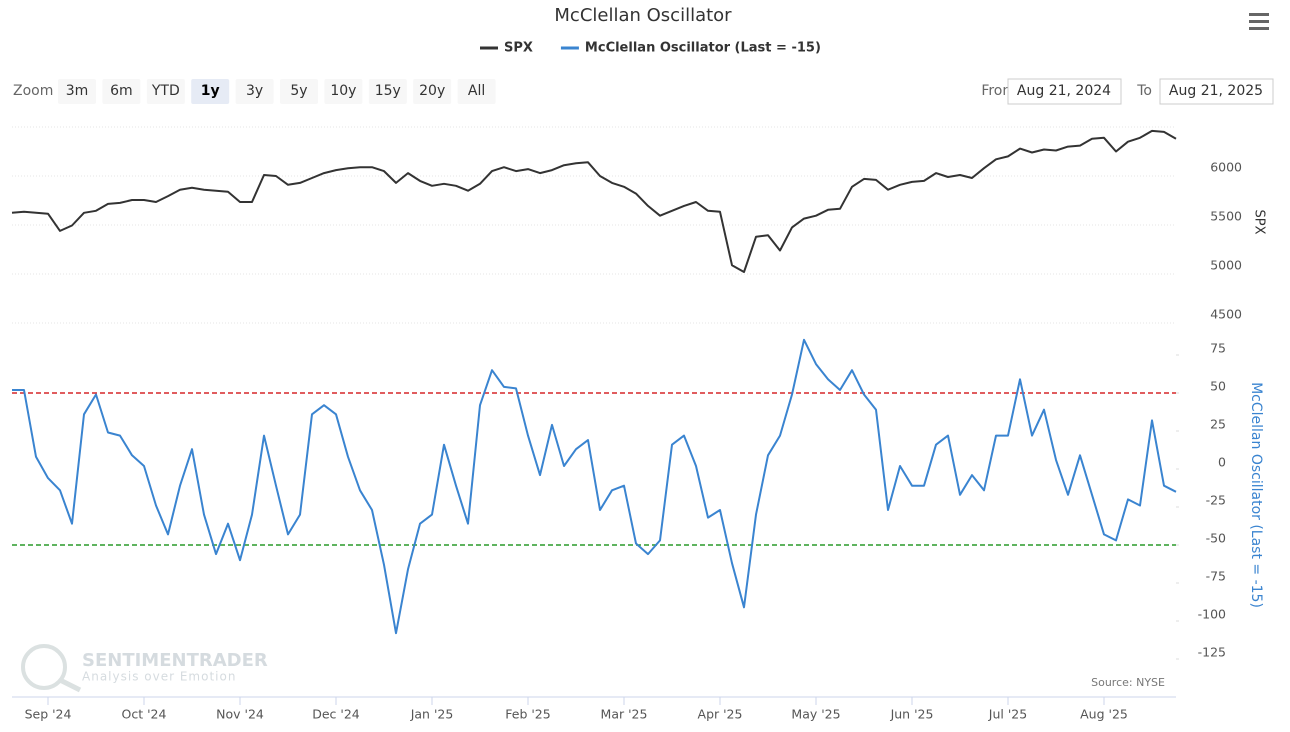 The image size is (1290, 732). Describe the element at coordinates (432, 714) in the screenshot. I see `x-tick-label: Jan '25` at that location.